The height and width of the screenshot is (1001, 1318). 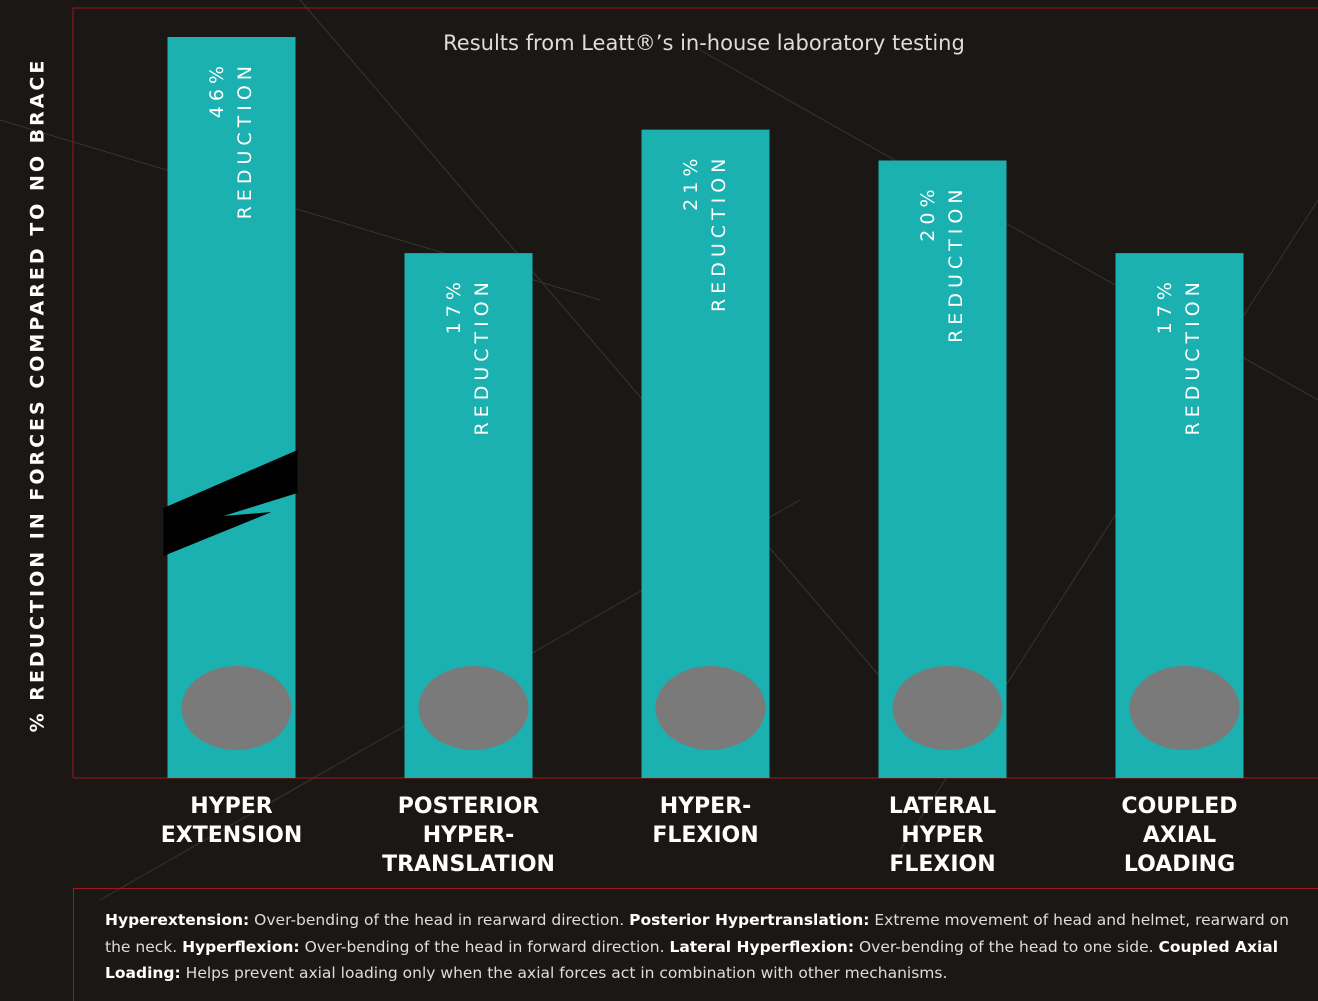 What do you see at coordinates (468, 835) in the screenshot?
I see `x-tick-label: POSTERIOR HYPER- TRANSLATION` at bounding box center [468, 835].